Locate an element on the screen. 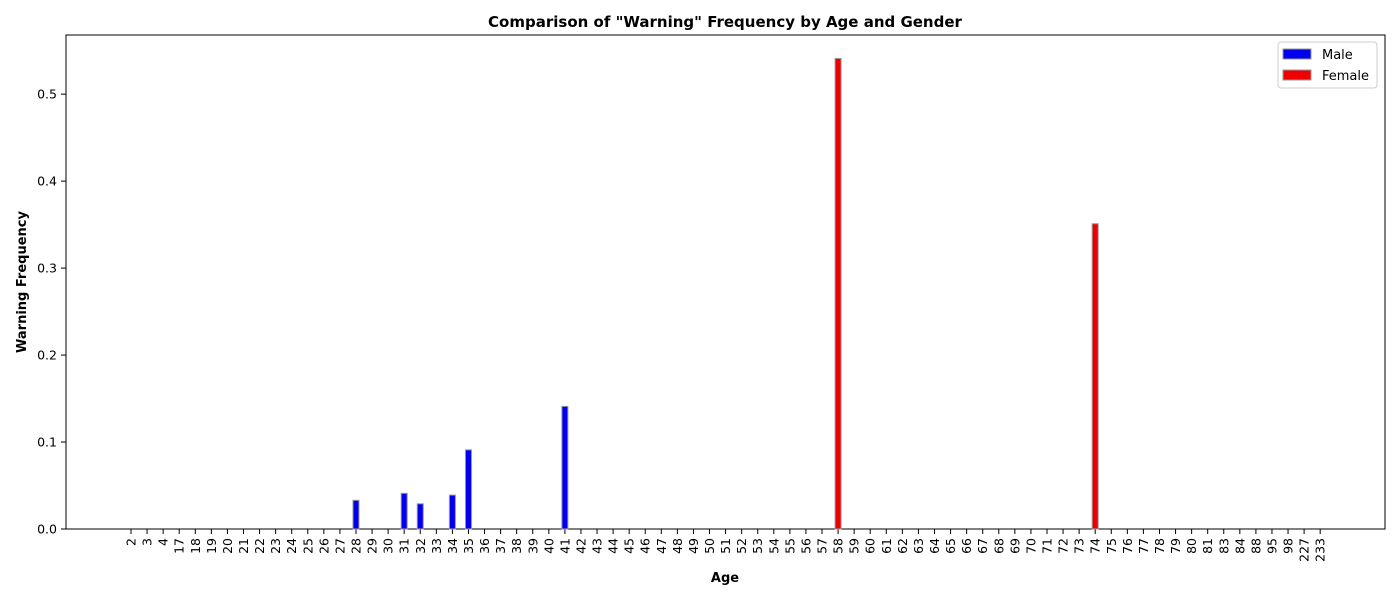 The width and height of the screenshot is (1400, 600). x-tick-label: 23 is located at coordinates (275, 546).